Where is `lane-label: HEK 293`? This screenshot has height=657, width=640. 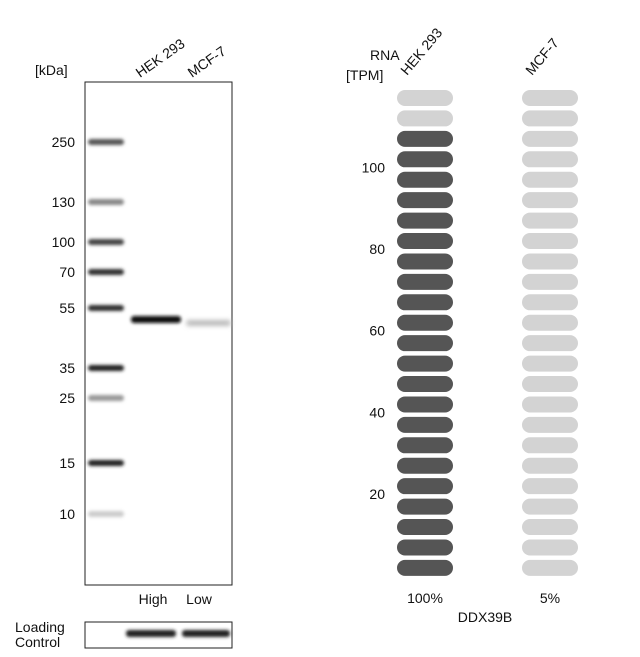 lane-label: HEK 293 is located at coordinates (160, 57).